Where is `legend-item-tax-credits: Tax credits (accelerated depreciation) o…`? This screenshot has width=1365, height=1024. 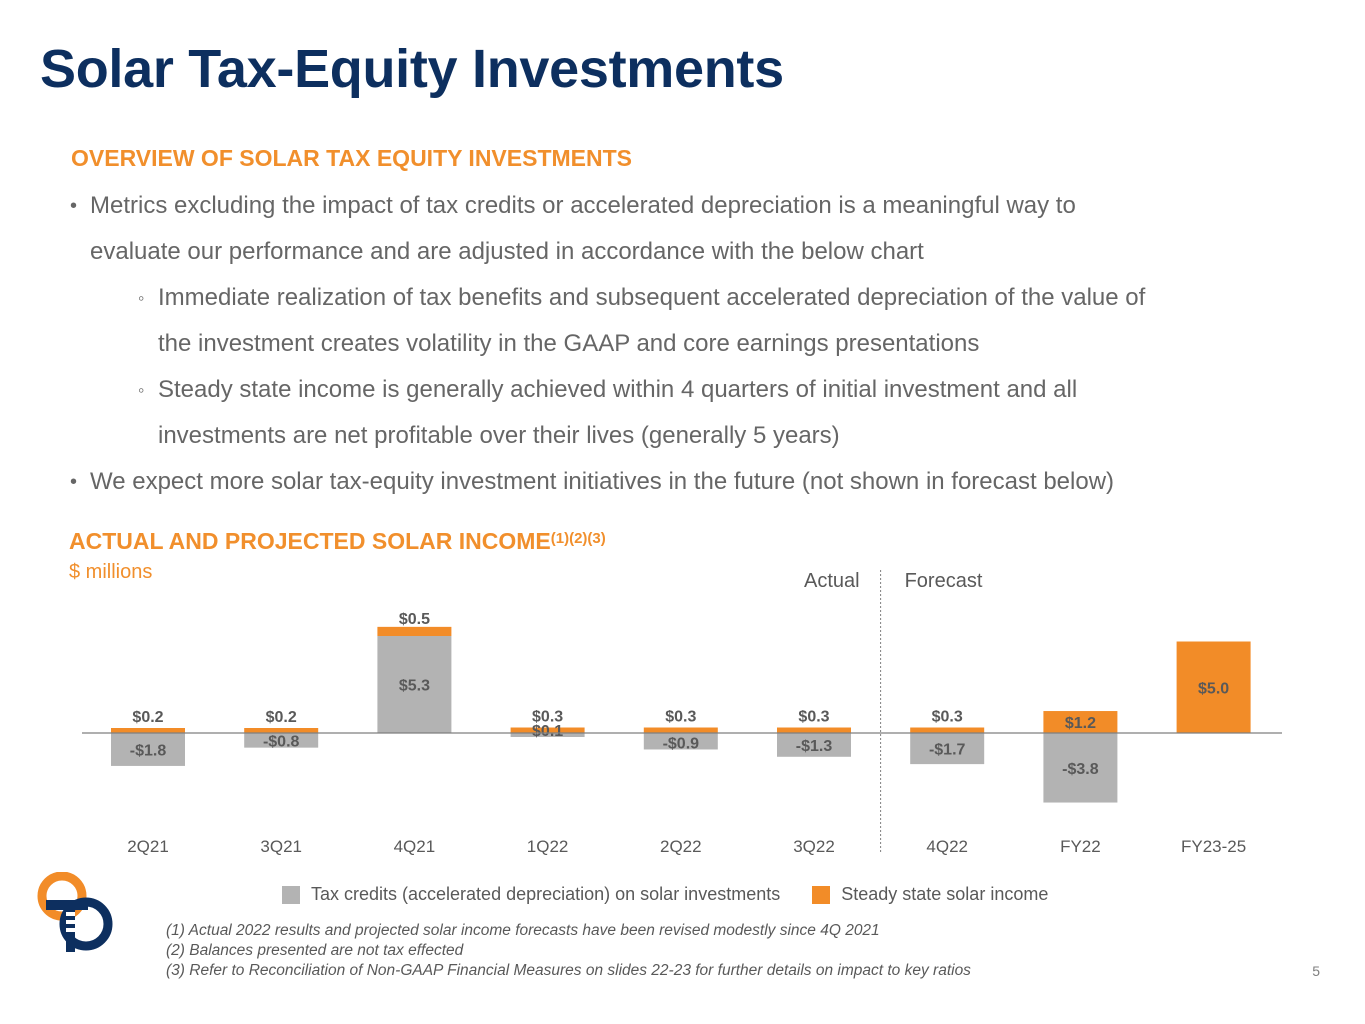
legend-item-tax-credits: Tax credits (accelerated depreciation) o… is located at coordinates (531, 894).